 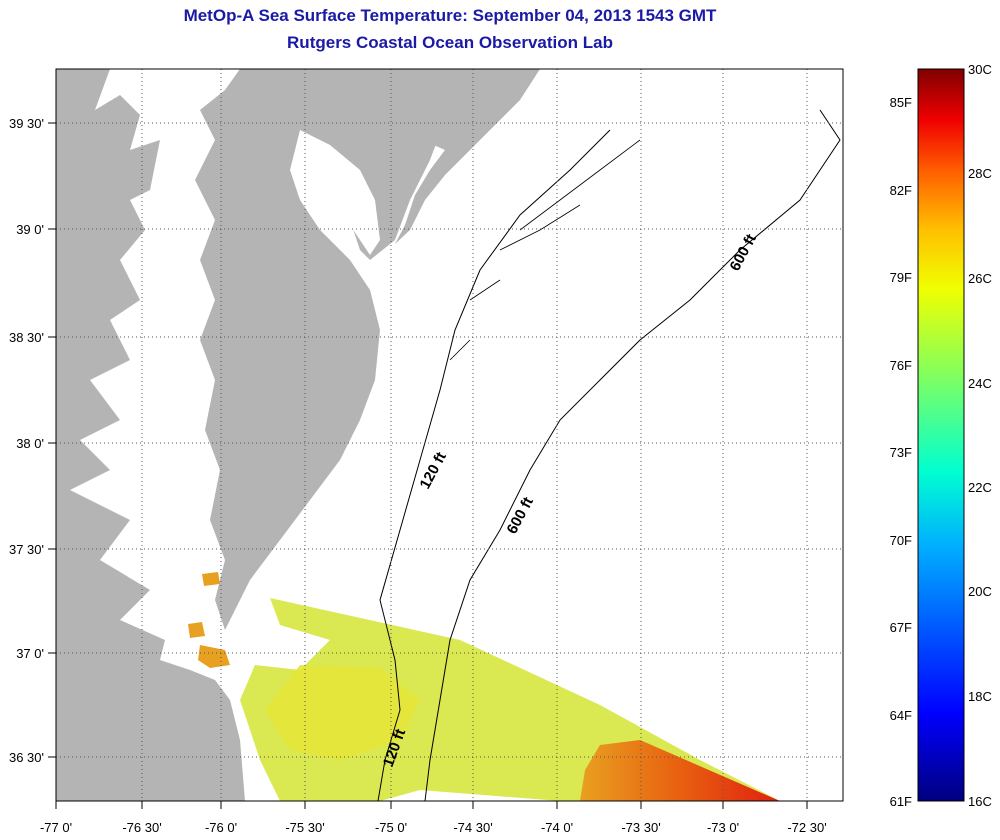 What do you see at coordinates (304, 827) in the screenshot?
I see `lon-label: -75 30'` at bounding box center [304, 827].